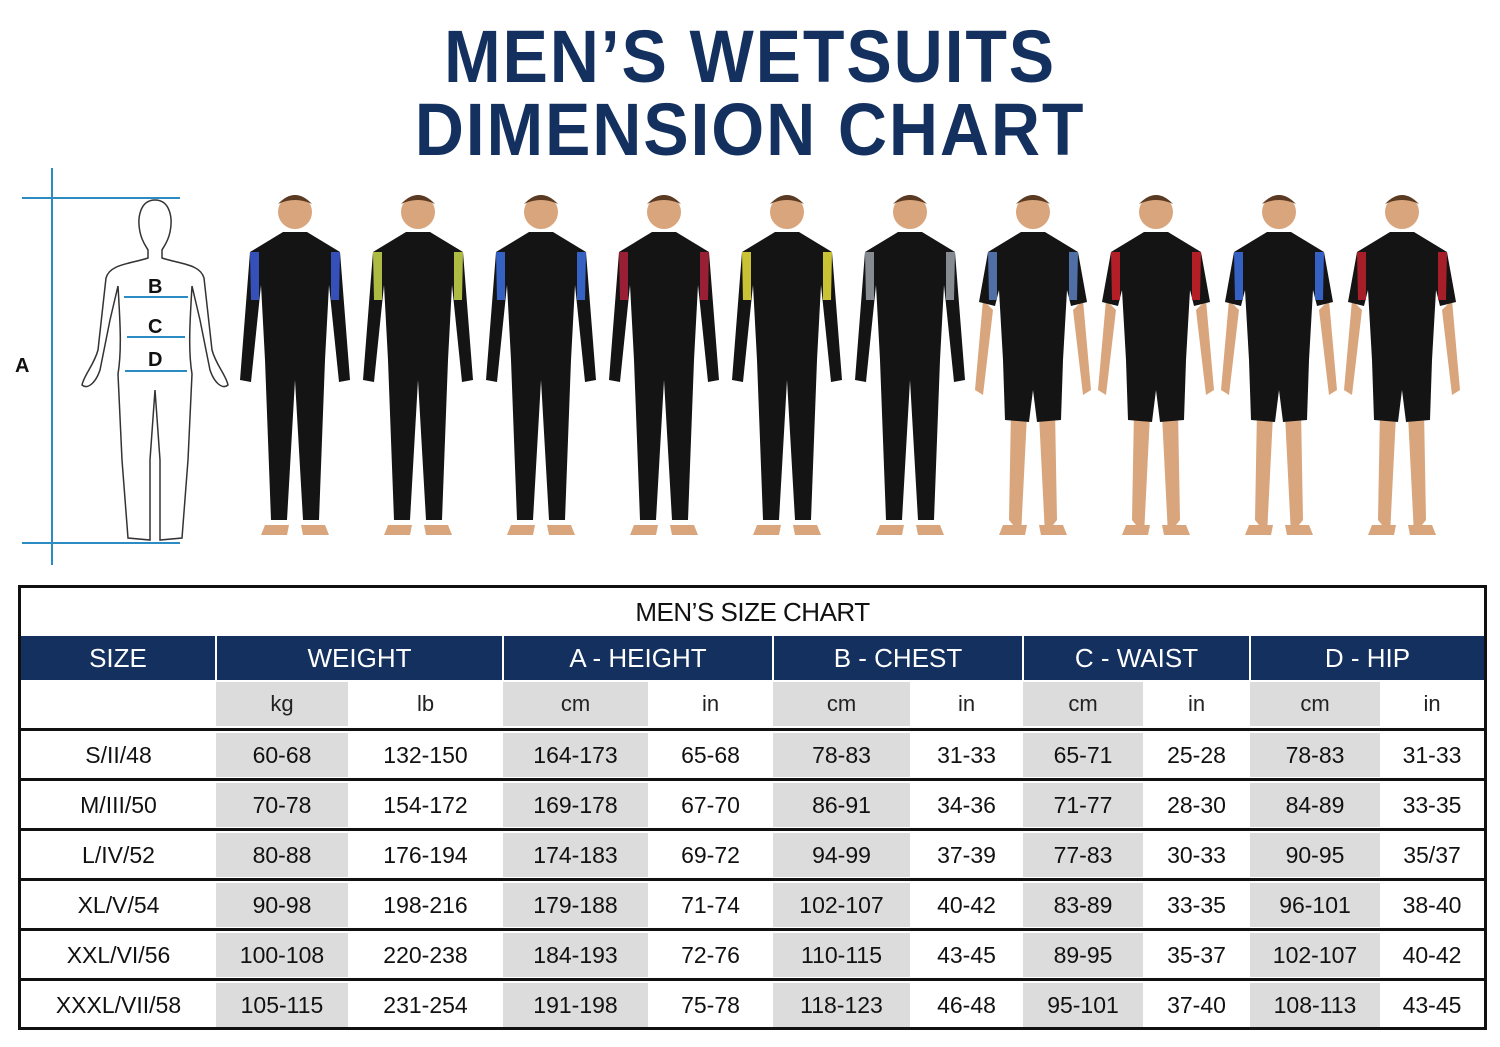  Describe the element at coordinates (1196, 854) in the screenshot. I see `value-text: 30-33` at that location.